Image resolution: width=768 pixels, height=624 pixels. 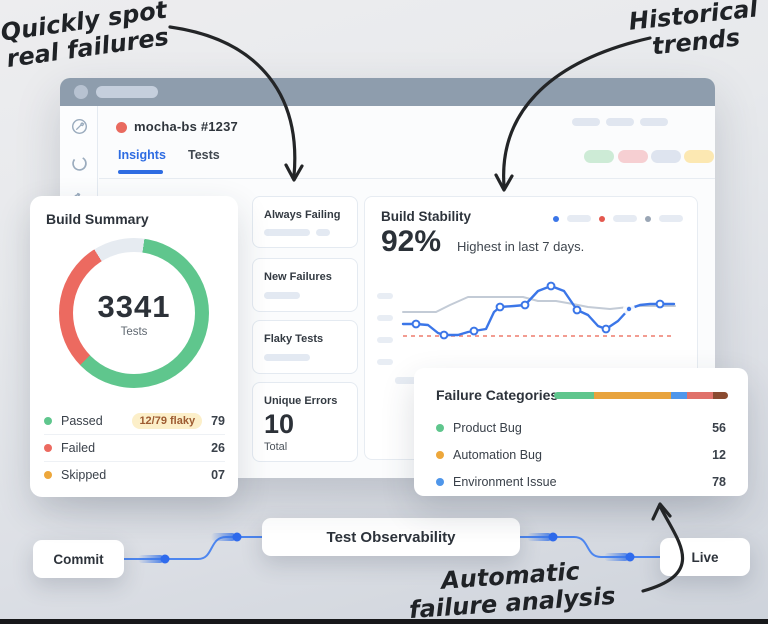 I want to click on skipped-value: 07, so click(x=218, y=475).